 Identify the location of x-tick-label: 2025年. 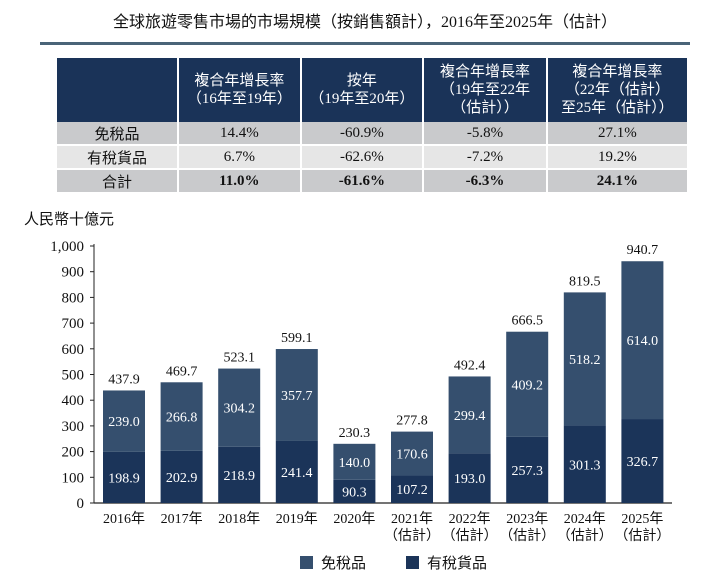
(642, 519).